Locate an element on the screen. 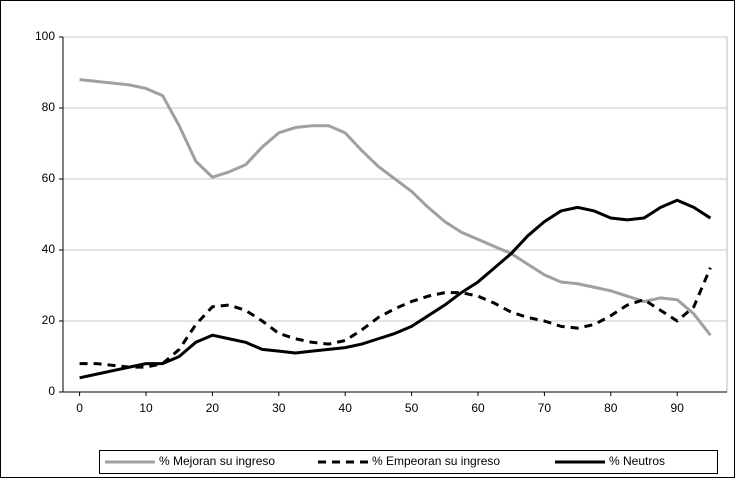 This screenshot has width=735, height=483. y-tick-label: 100 is located at coordinates (45, 36).